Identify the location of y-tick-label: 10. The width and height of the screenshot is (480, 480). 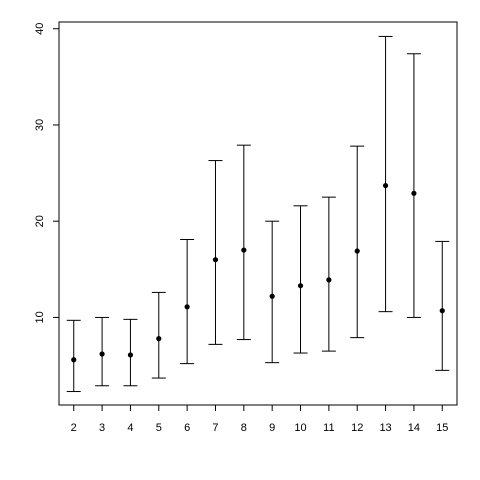
(40, 317).